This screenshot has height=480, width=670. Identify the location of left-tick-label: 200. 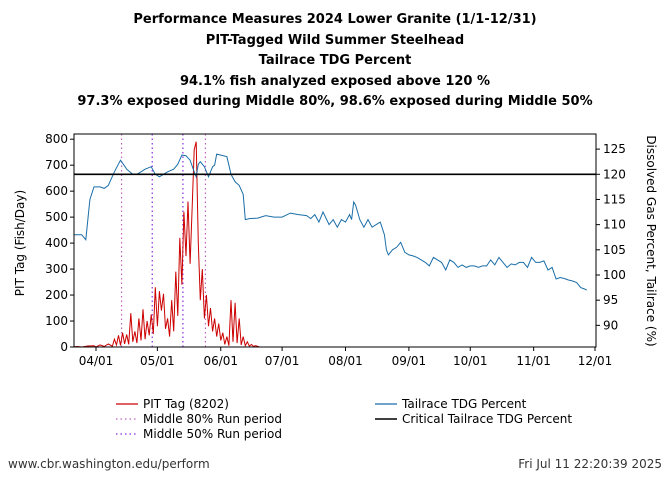
(56, 295).